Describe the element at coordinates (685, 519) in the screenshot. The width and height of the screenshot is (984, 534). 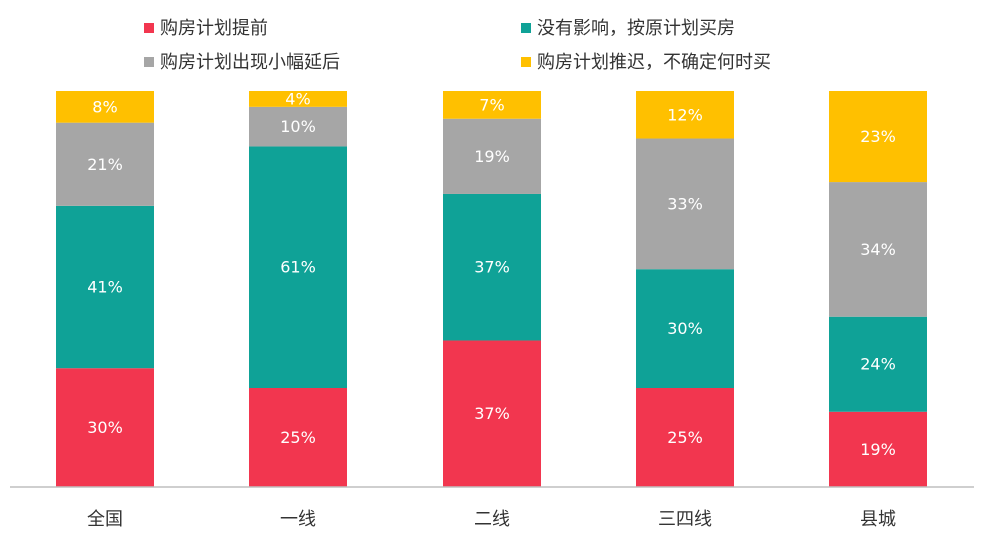
I see `category-label: 三四线` at that location.